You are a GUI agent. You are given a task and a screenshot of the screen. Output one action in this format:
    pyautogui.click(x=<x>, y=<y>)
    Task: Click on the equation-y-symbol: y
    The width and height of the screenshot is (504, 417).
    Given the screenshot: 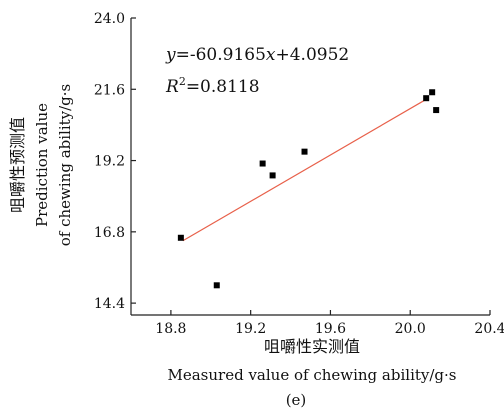 What is the action you would take?
    pyautogui.click(x=170, y=55)
    